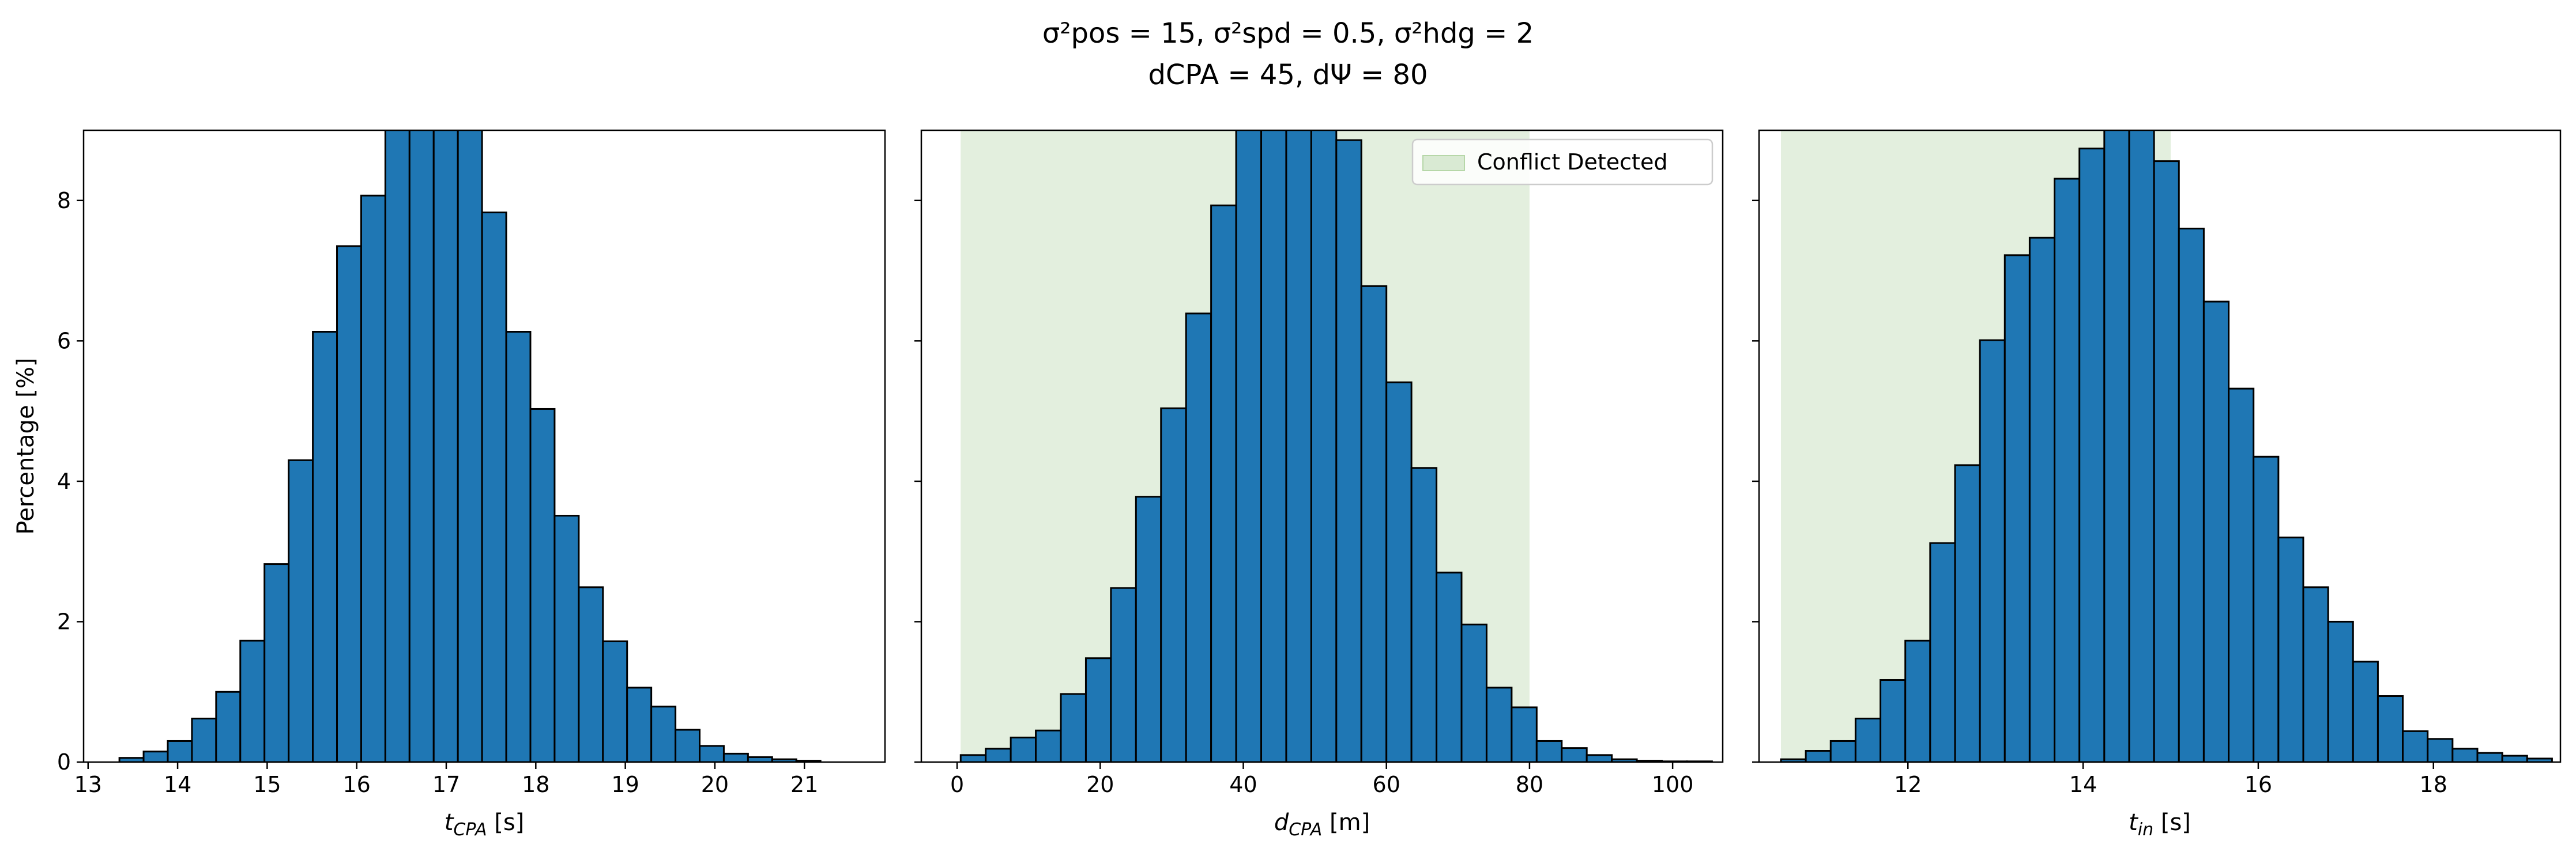  What do you see at coordinates (957, 784) in the screenshot?
I see `x-tick-label: 0` at bounding box center [957, 784].